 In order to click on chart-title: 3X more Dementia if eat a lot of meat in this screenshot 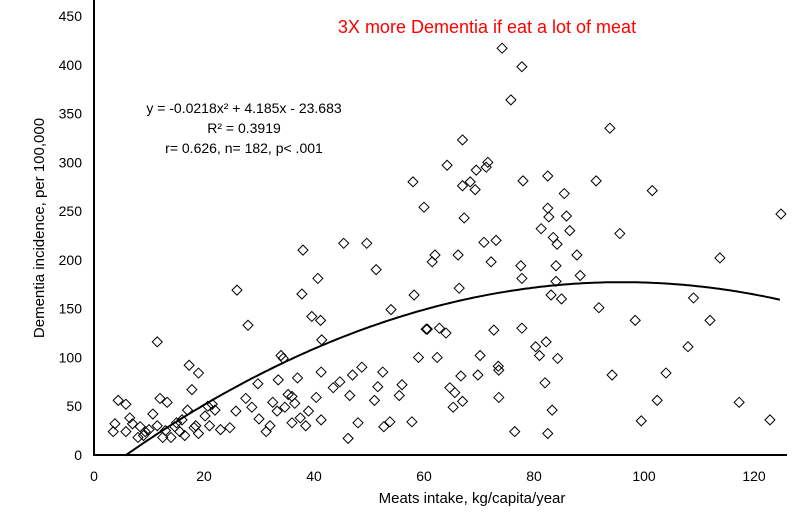, I will do `click(487, 27)`.